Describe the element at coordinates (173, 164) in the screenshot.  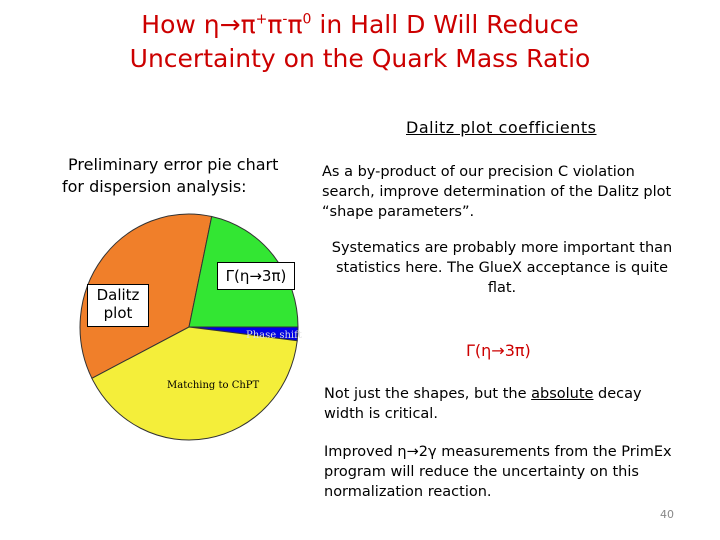
I see `pie-caption-line-1: Preliminary error pie chart` at that location.